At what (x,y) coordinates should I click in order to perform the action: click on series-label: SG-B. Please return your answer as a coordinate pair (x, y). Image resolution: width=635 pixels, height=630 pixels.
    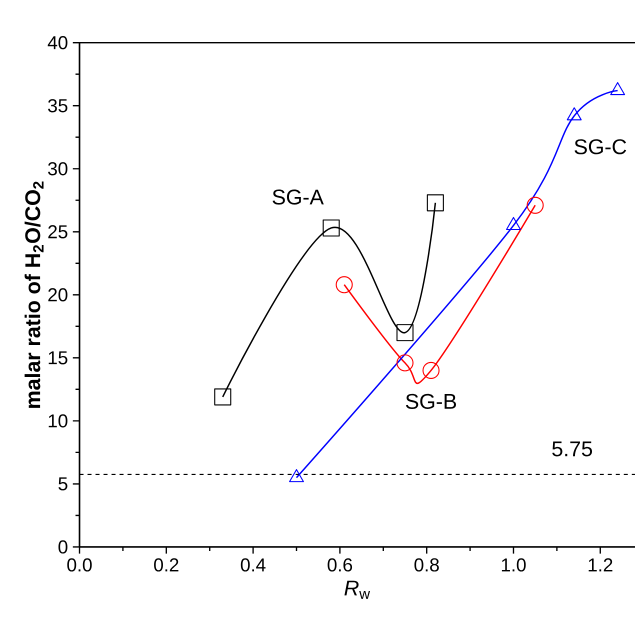
    Looking at the image, I should click on (431, 401).